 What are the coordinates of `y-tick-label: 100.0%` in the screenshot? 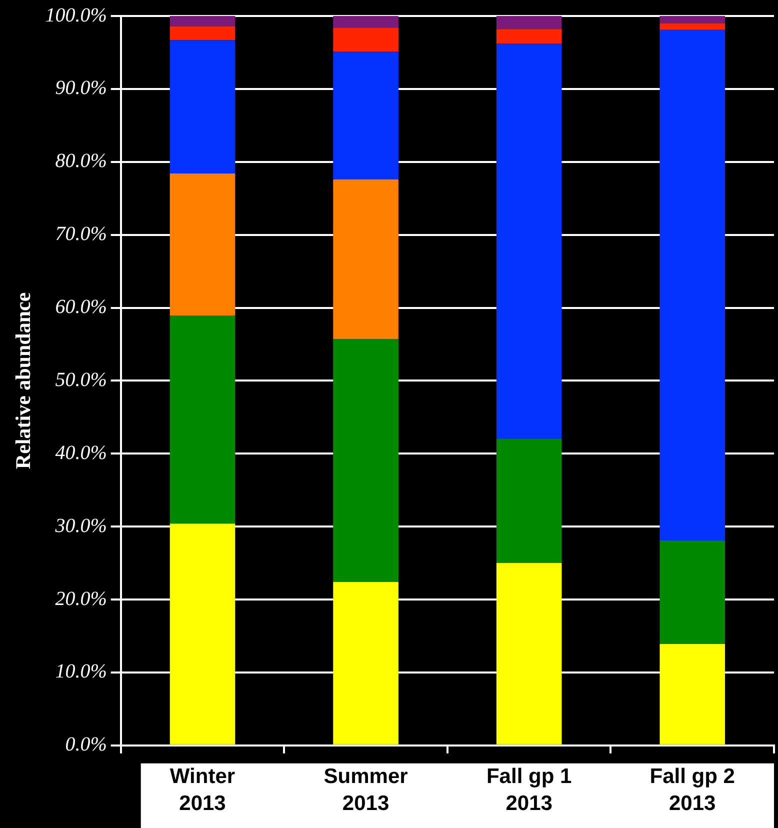 It's located at (76, 15).